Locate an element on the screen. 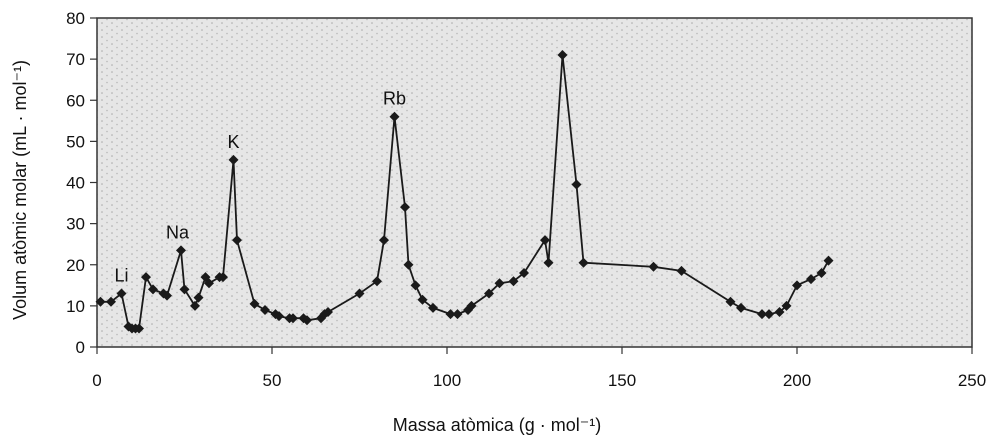 Image resolution: width=989 pixels, height=439 pixels. element-label-li: Li is located at coordinates (121, 276).